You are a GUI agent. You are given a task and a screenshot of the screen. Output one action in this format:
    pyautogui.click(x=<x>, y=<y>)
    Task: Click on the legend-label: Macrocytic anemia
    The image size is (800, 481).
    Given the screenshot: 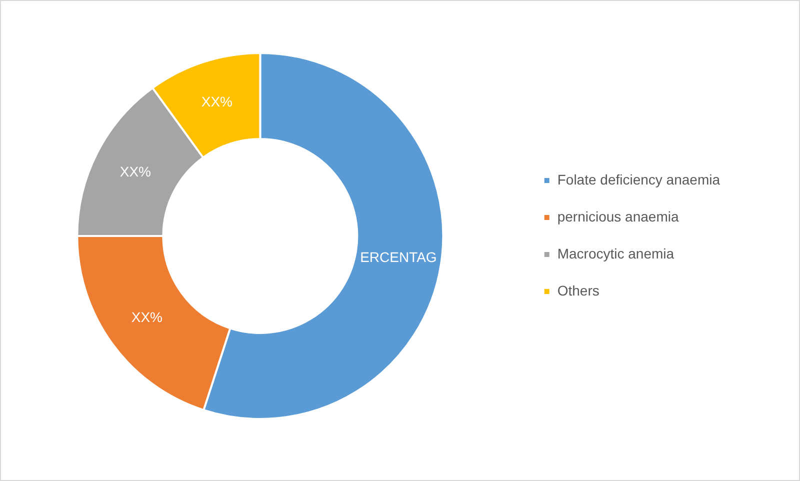 What is the action you would take?
    pyautogui.click(x=615, y=253)
    